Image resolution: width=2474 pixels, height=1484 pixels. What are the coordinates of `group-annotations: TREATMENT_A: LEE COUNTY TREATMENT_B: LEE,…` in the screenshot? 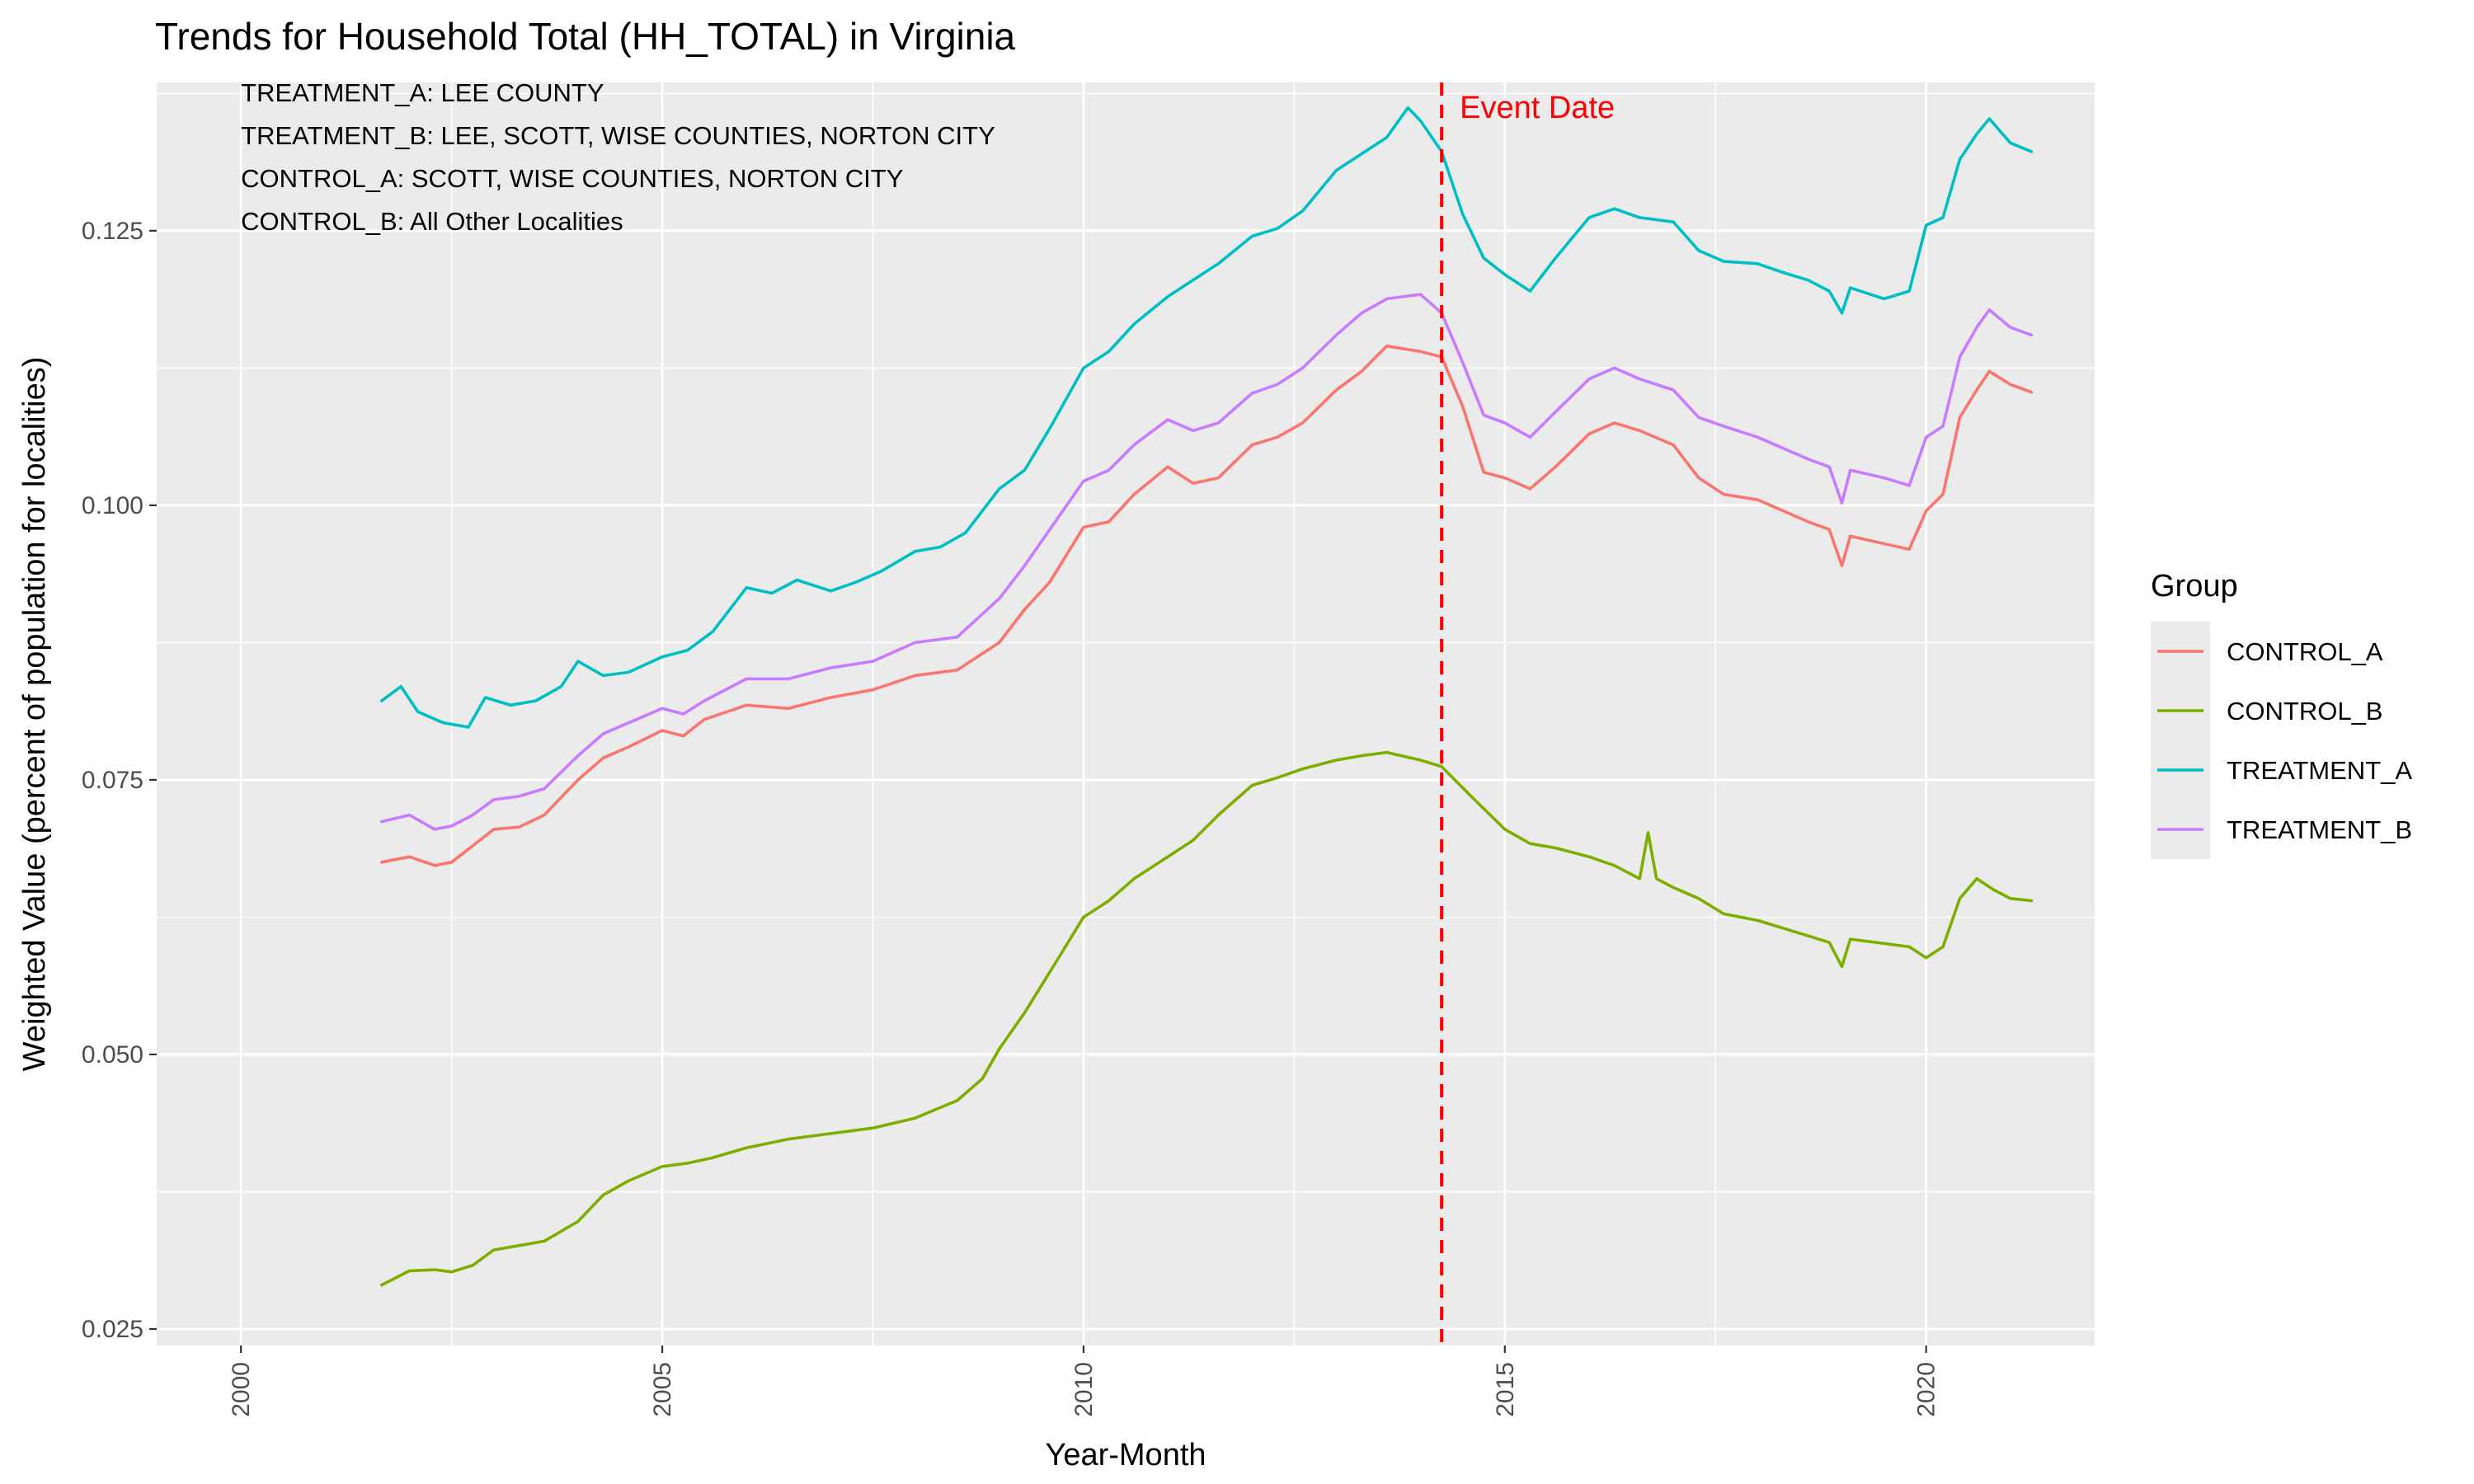 It's located at (618, 157).